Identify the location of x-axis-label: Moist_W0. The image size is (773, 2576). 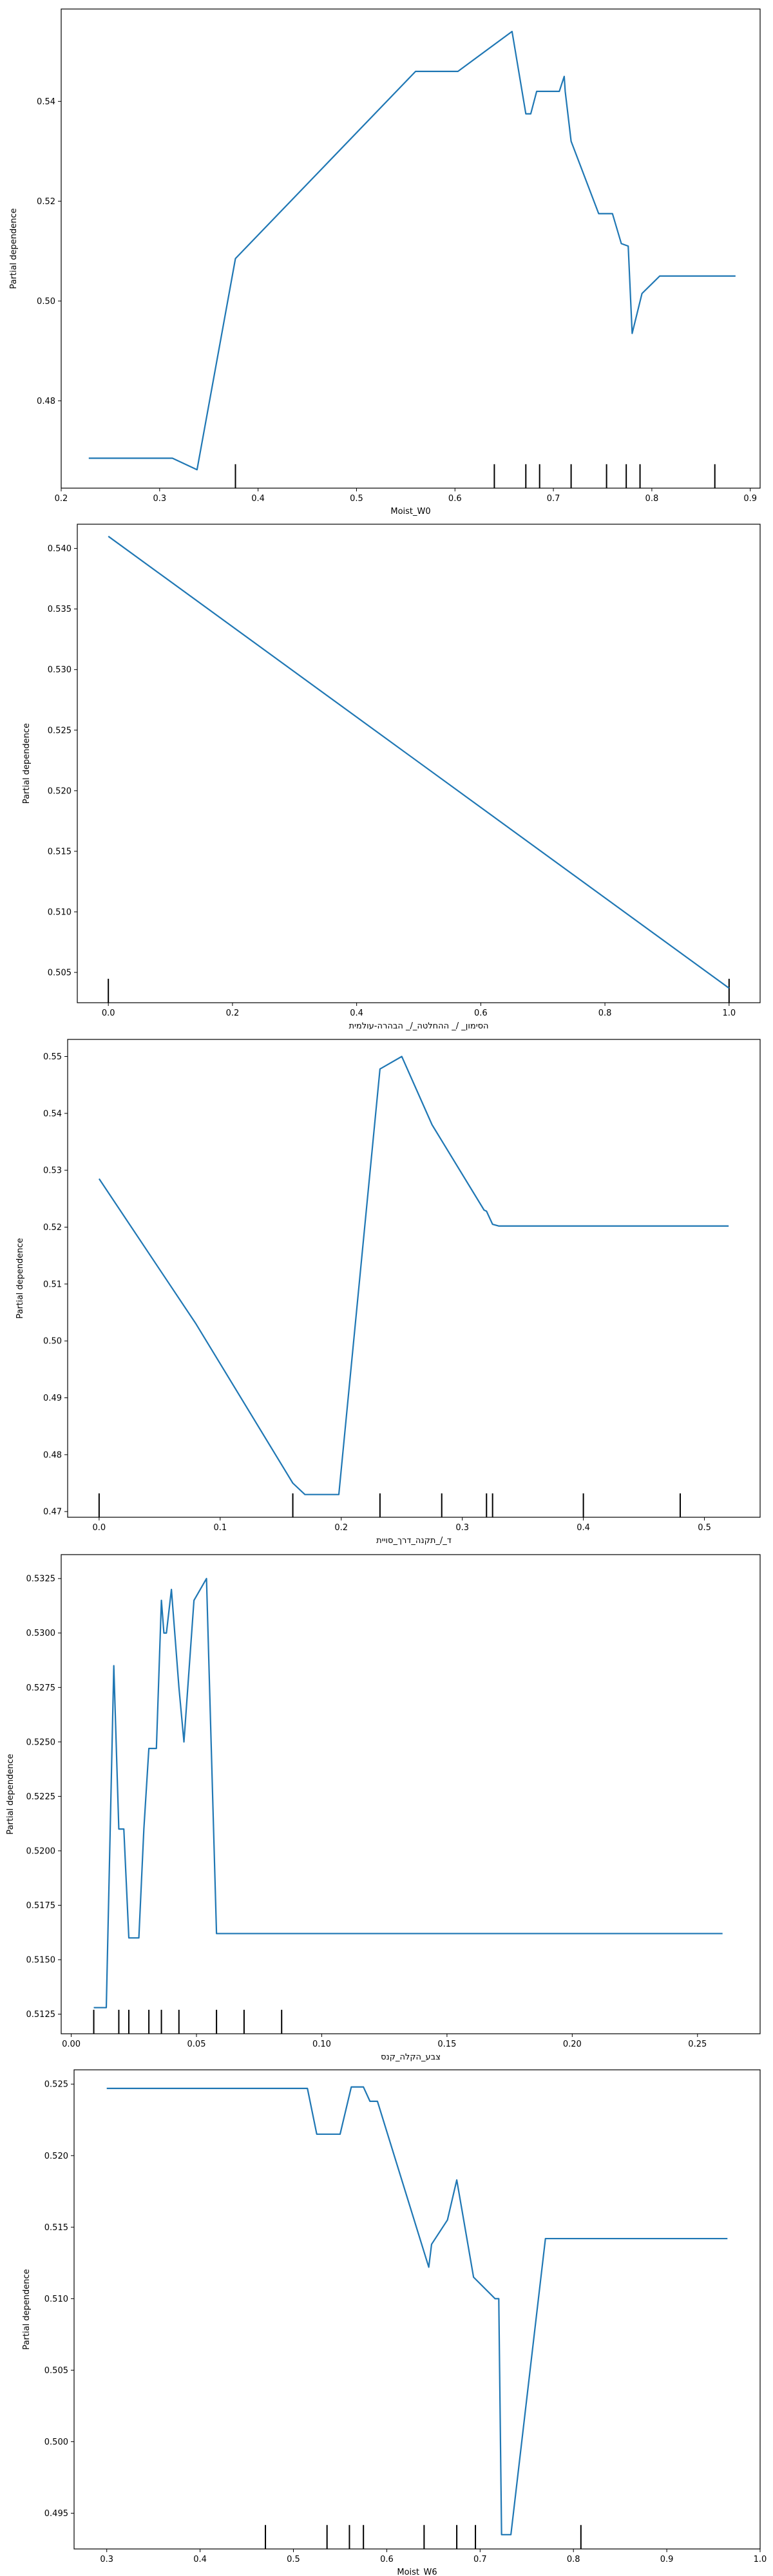
(410, 512).